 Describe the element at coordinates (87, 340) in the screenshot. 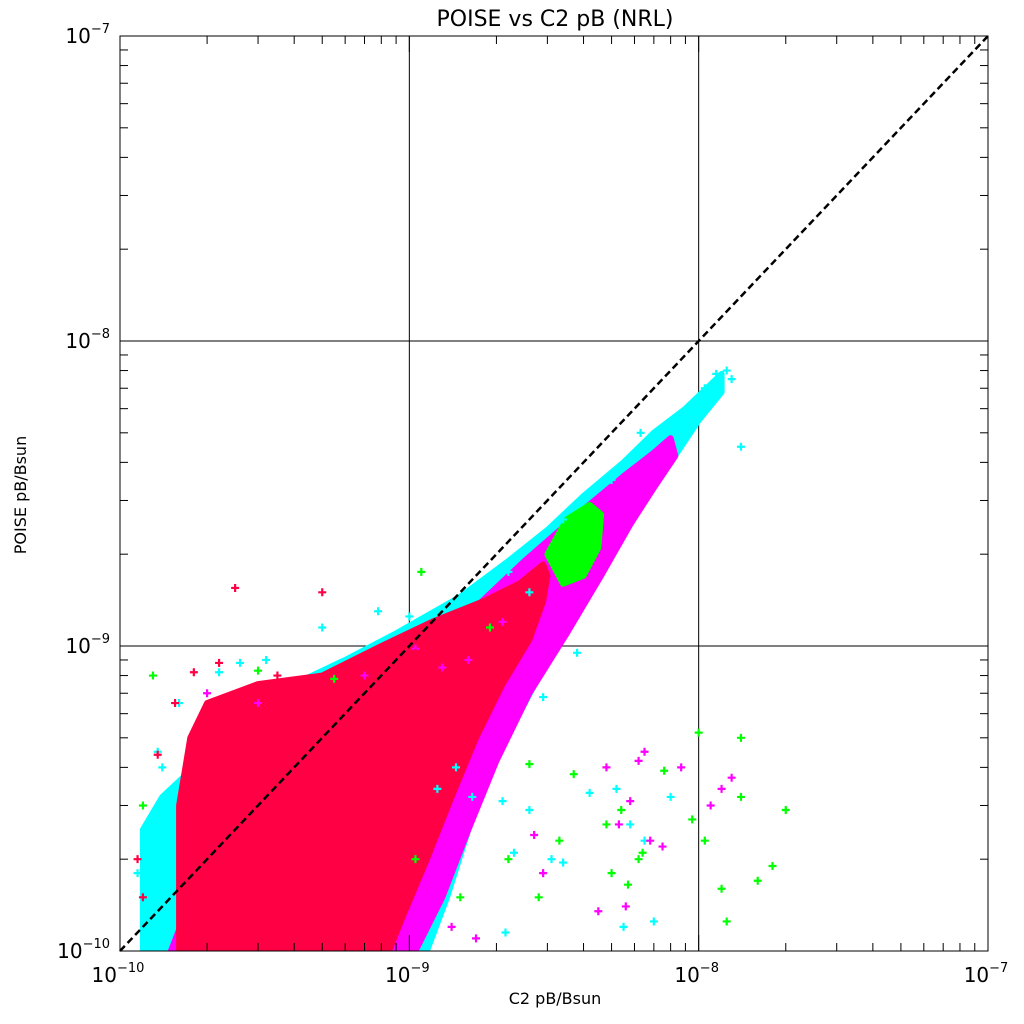

I see `y-tick-label: 10−8` at that location.